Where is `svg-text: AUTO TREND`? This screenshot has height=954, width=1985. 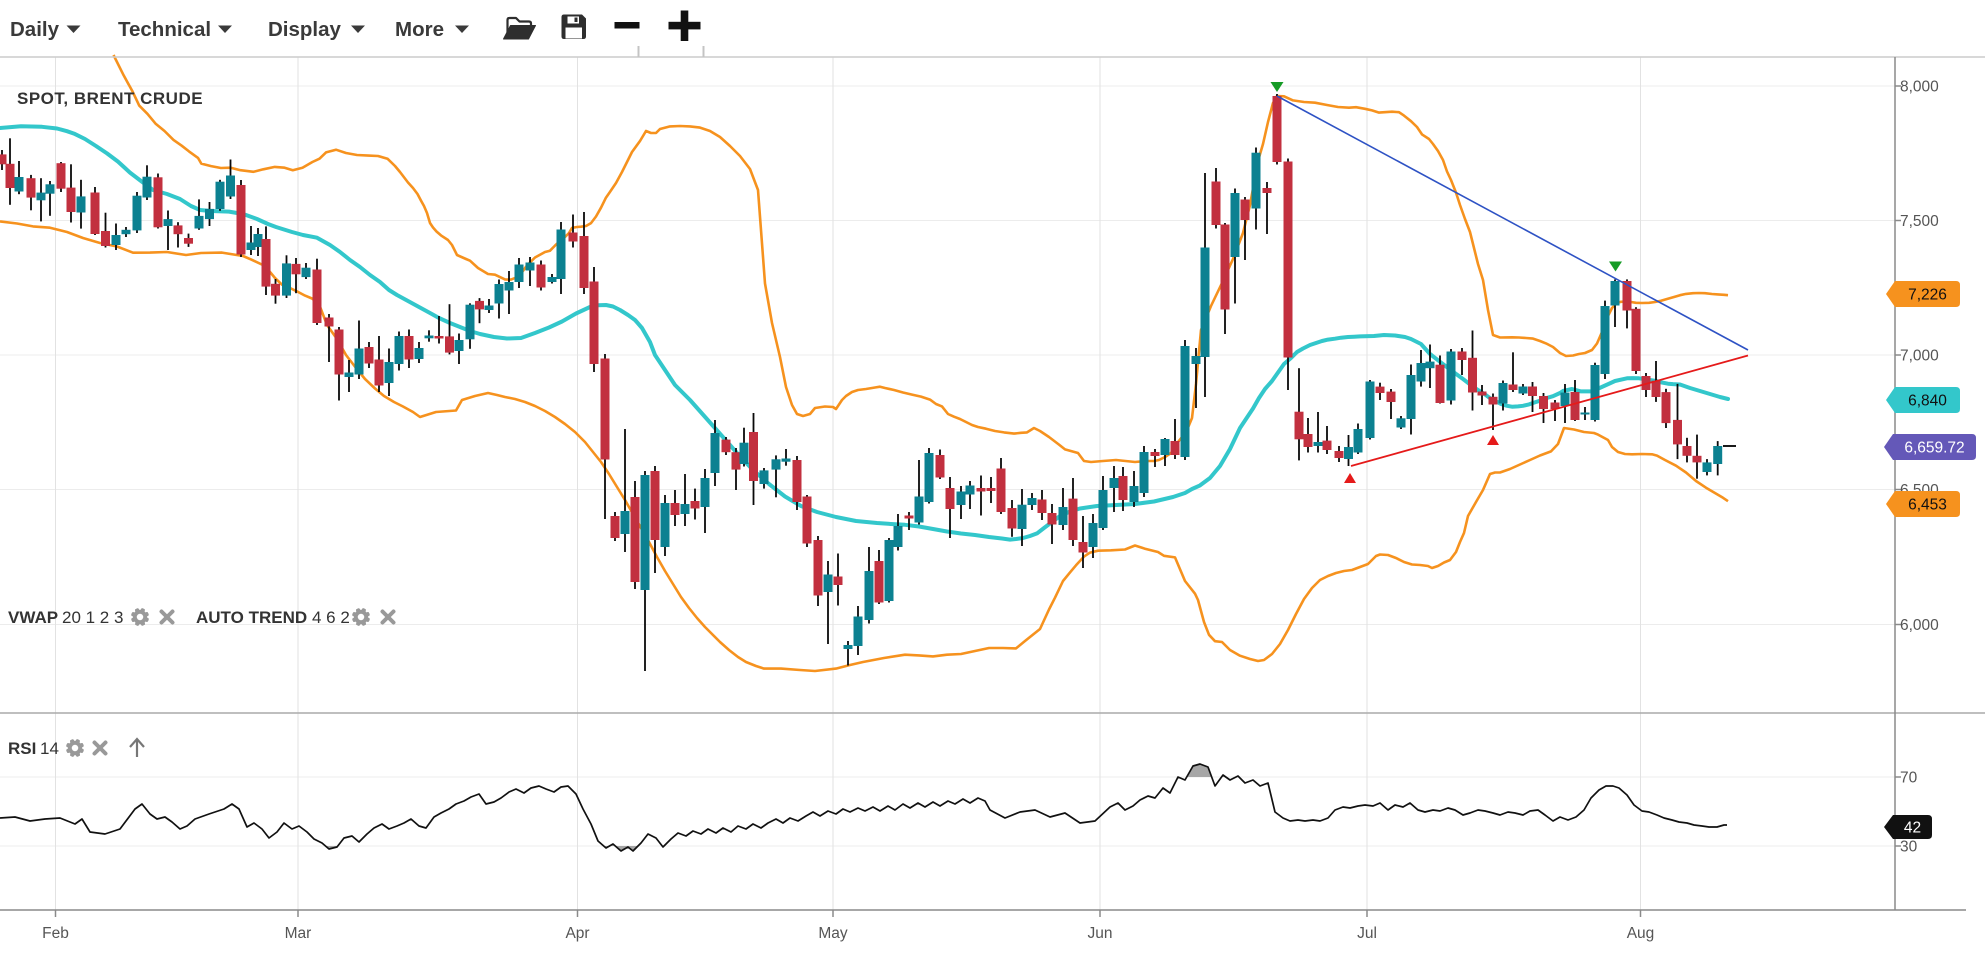
svg-text: AUTO TREND is located at coordinates (251, 617).